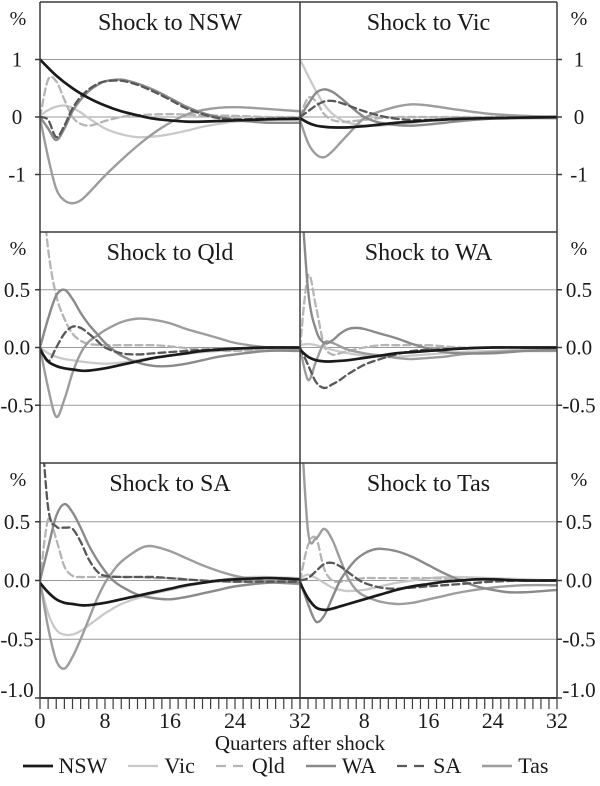 The height and width of the screenshot is (786, 600). Describe the element at coordinates (170, 484) in the screenshot. I see `panel-title: Shock to SA` at that location.